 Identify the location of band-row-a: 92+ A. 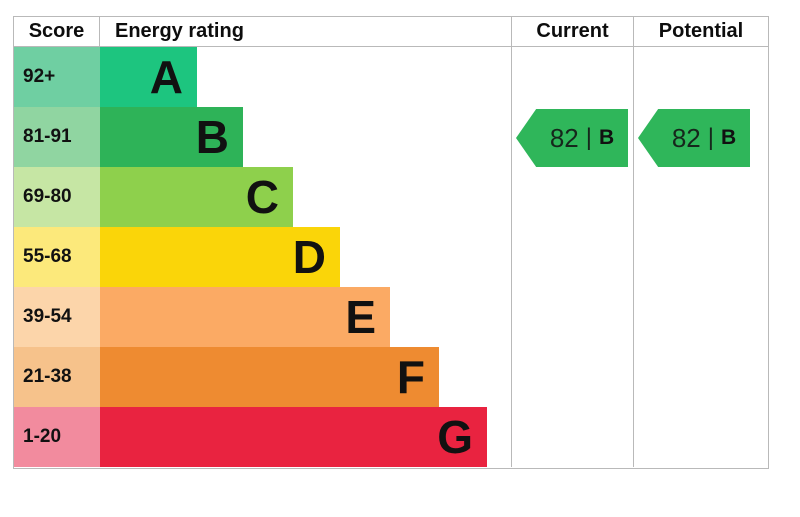
(391, 77).